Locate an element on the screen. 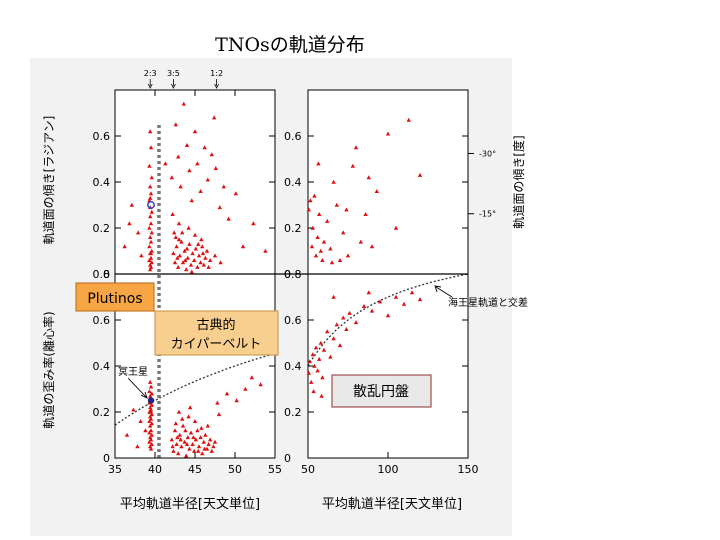 The width and height of the screenshot is (720, 540). y-axis-title-bottom-left: 軌道の歪み率(離心率) is located at coordinates (48, 369).